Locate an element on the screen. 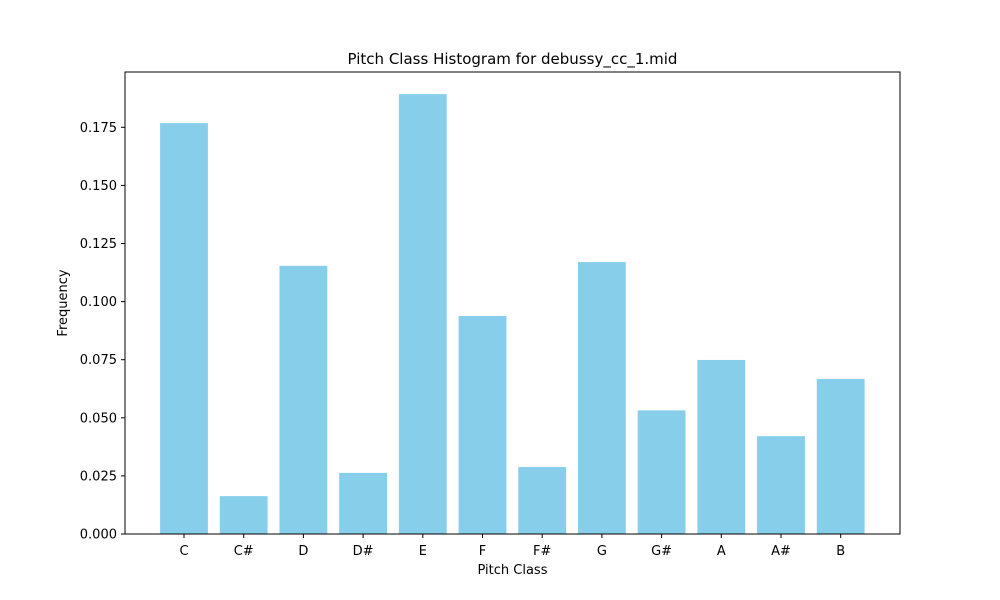  x-tick-label: G is located at coordinates (602, 551).